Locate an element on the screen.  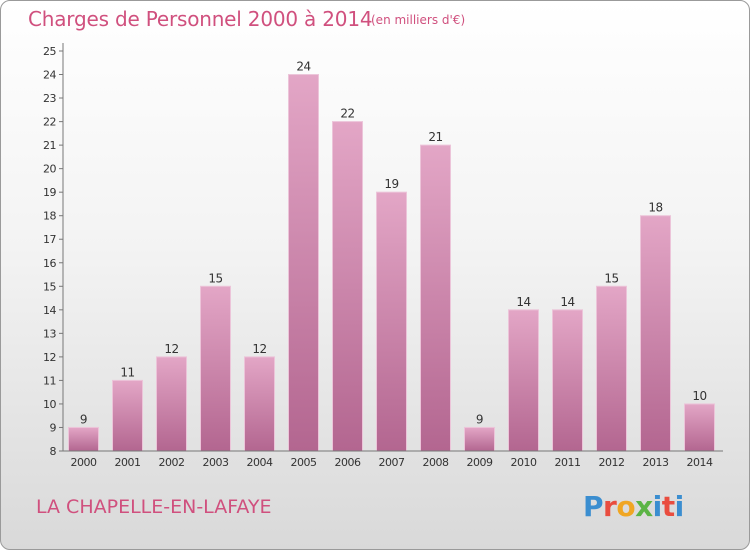
x-tick-label: 2004 is located at coordinates (260, 462).